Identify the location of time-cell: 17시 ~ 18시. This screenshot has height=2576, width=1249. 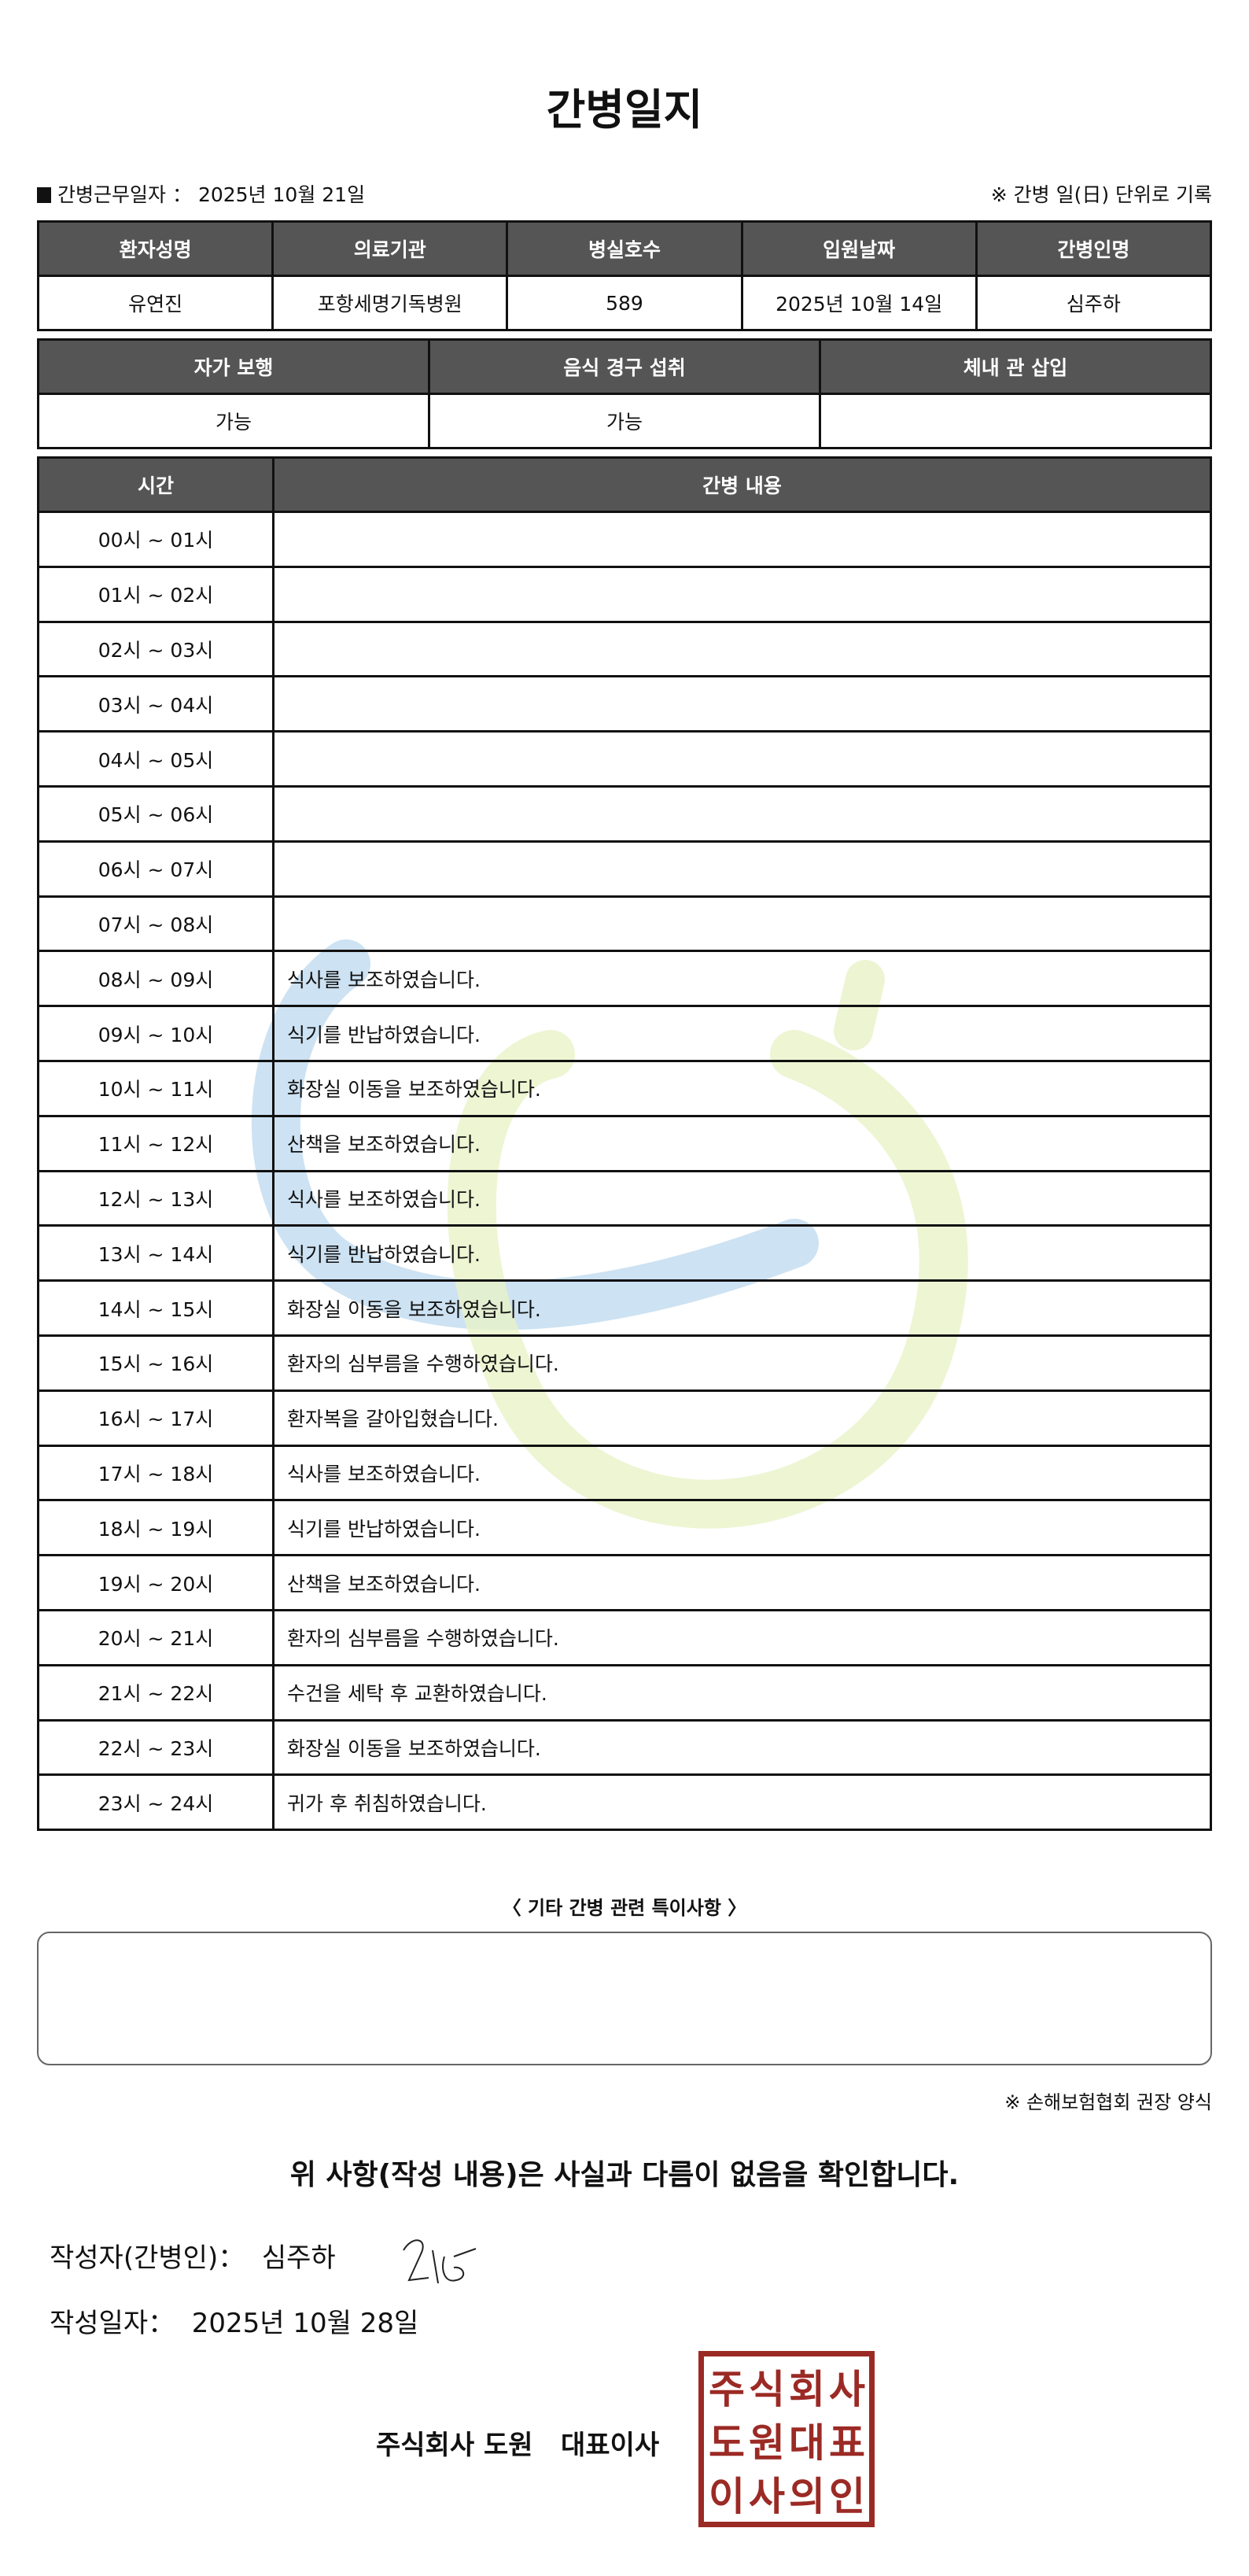
(155, 1473).